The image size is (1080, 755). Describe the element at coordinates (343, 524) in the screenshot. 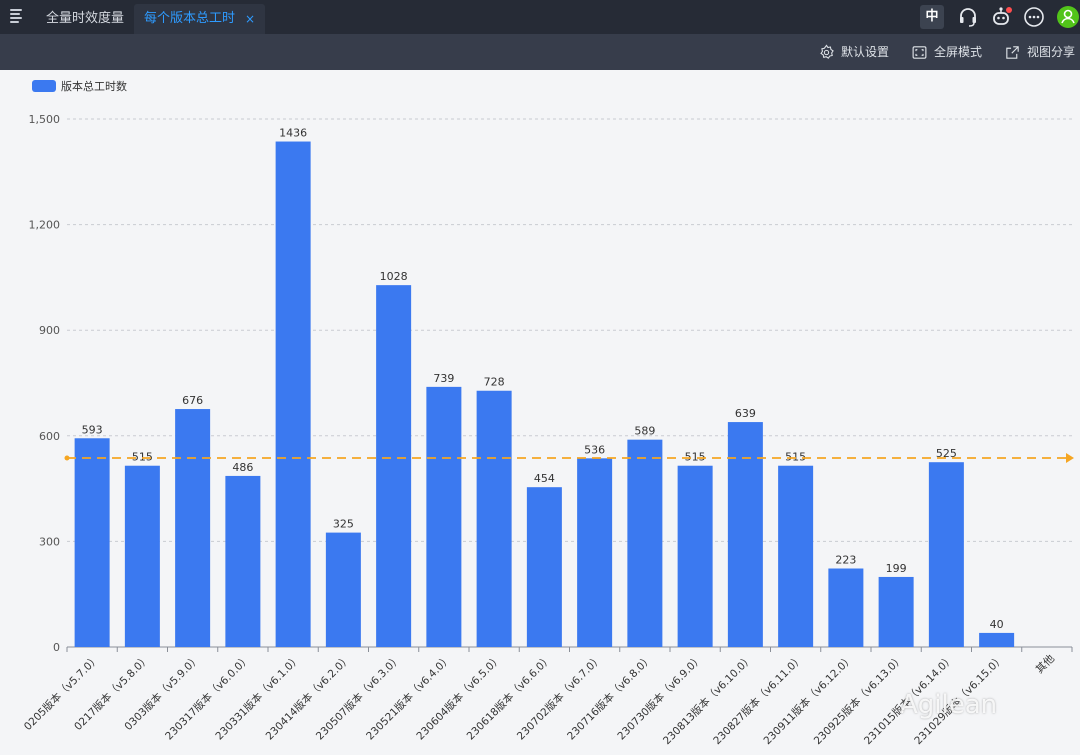

I see `data-label: 325` at that location.